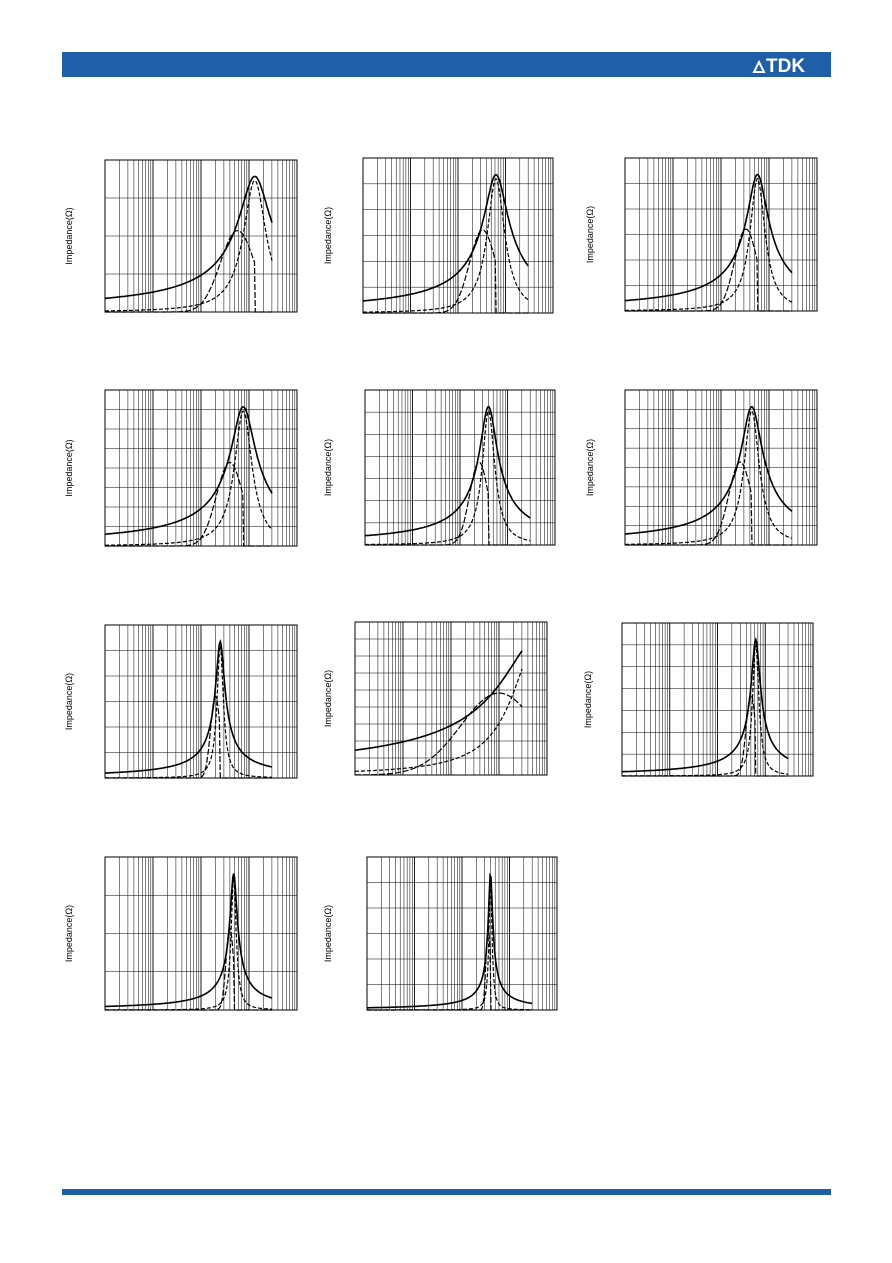 The width and height of the screenshot is (892, 1263). Describe the element at coordinates (785, 66) in the screenshot. I see `logo: TDK` at that location.